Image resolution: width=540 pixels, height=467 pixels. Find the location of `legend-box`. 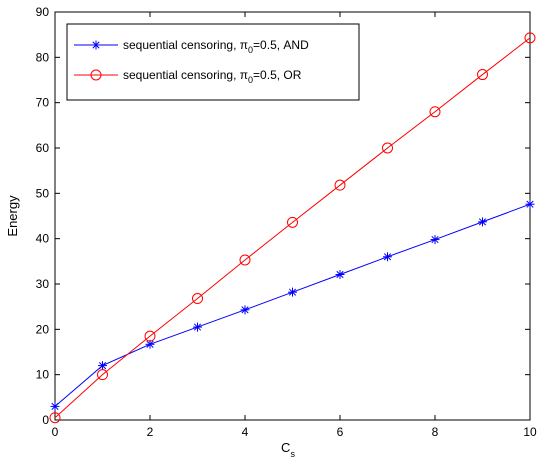

legend-box is located at coordinates (213, 62).